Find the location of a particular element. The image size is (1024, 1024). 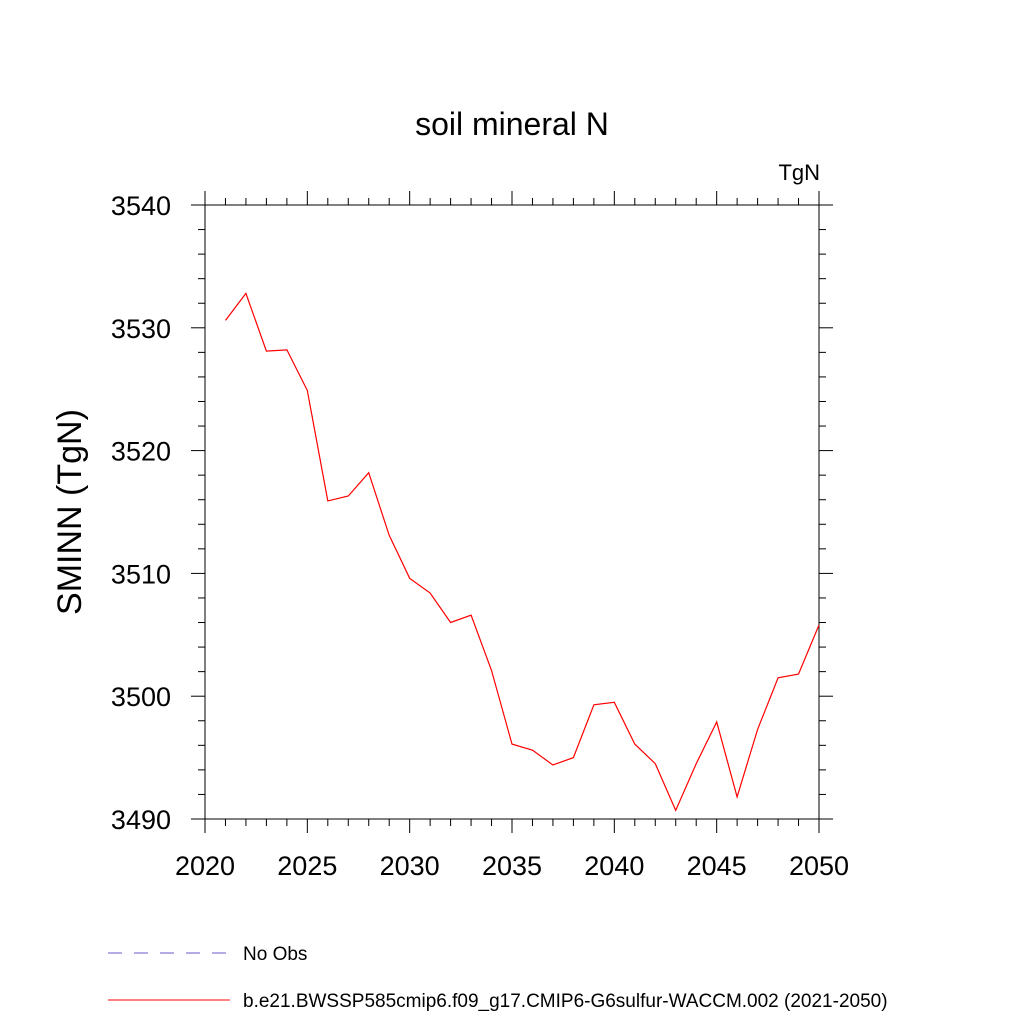

y-tick-label: 3530 is located at coordinates (141, 329).